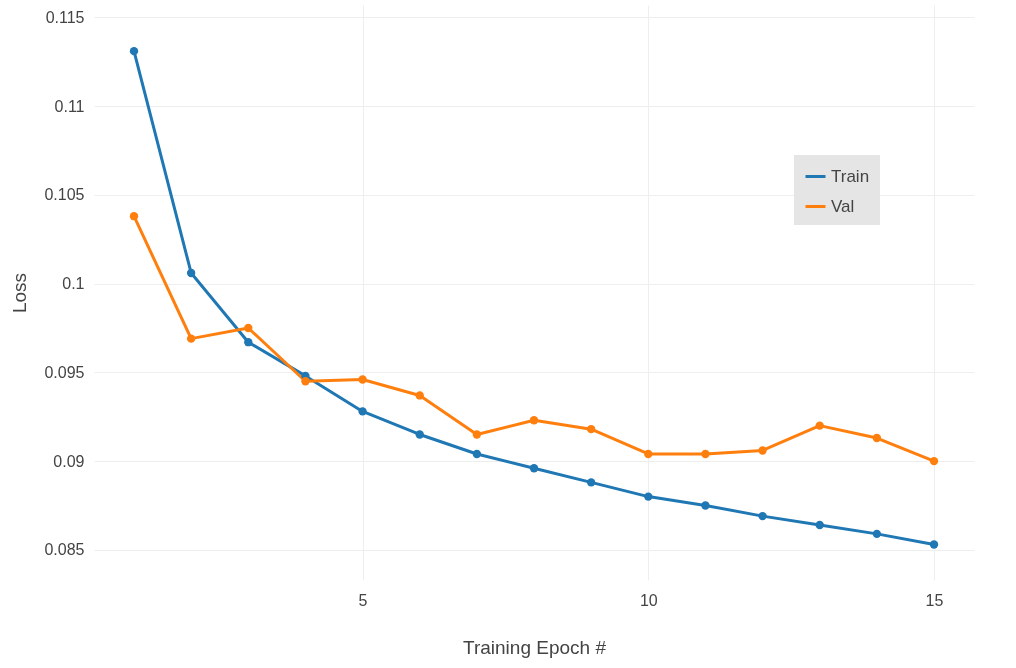 The height and width of the screenshot is (668, 1016). Describe the element at coordinates (843, 206) in the screenshot. I see `legend-label: Val` at that location.